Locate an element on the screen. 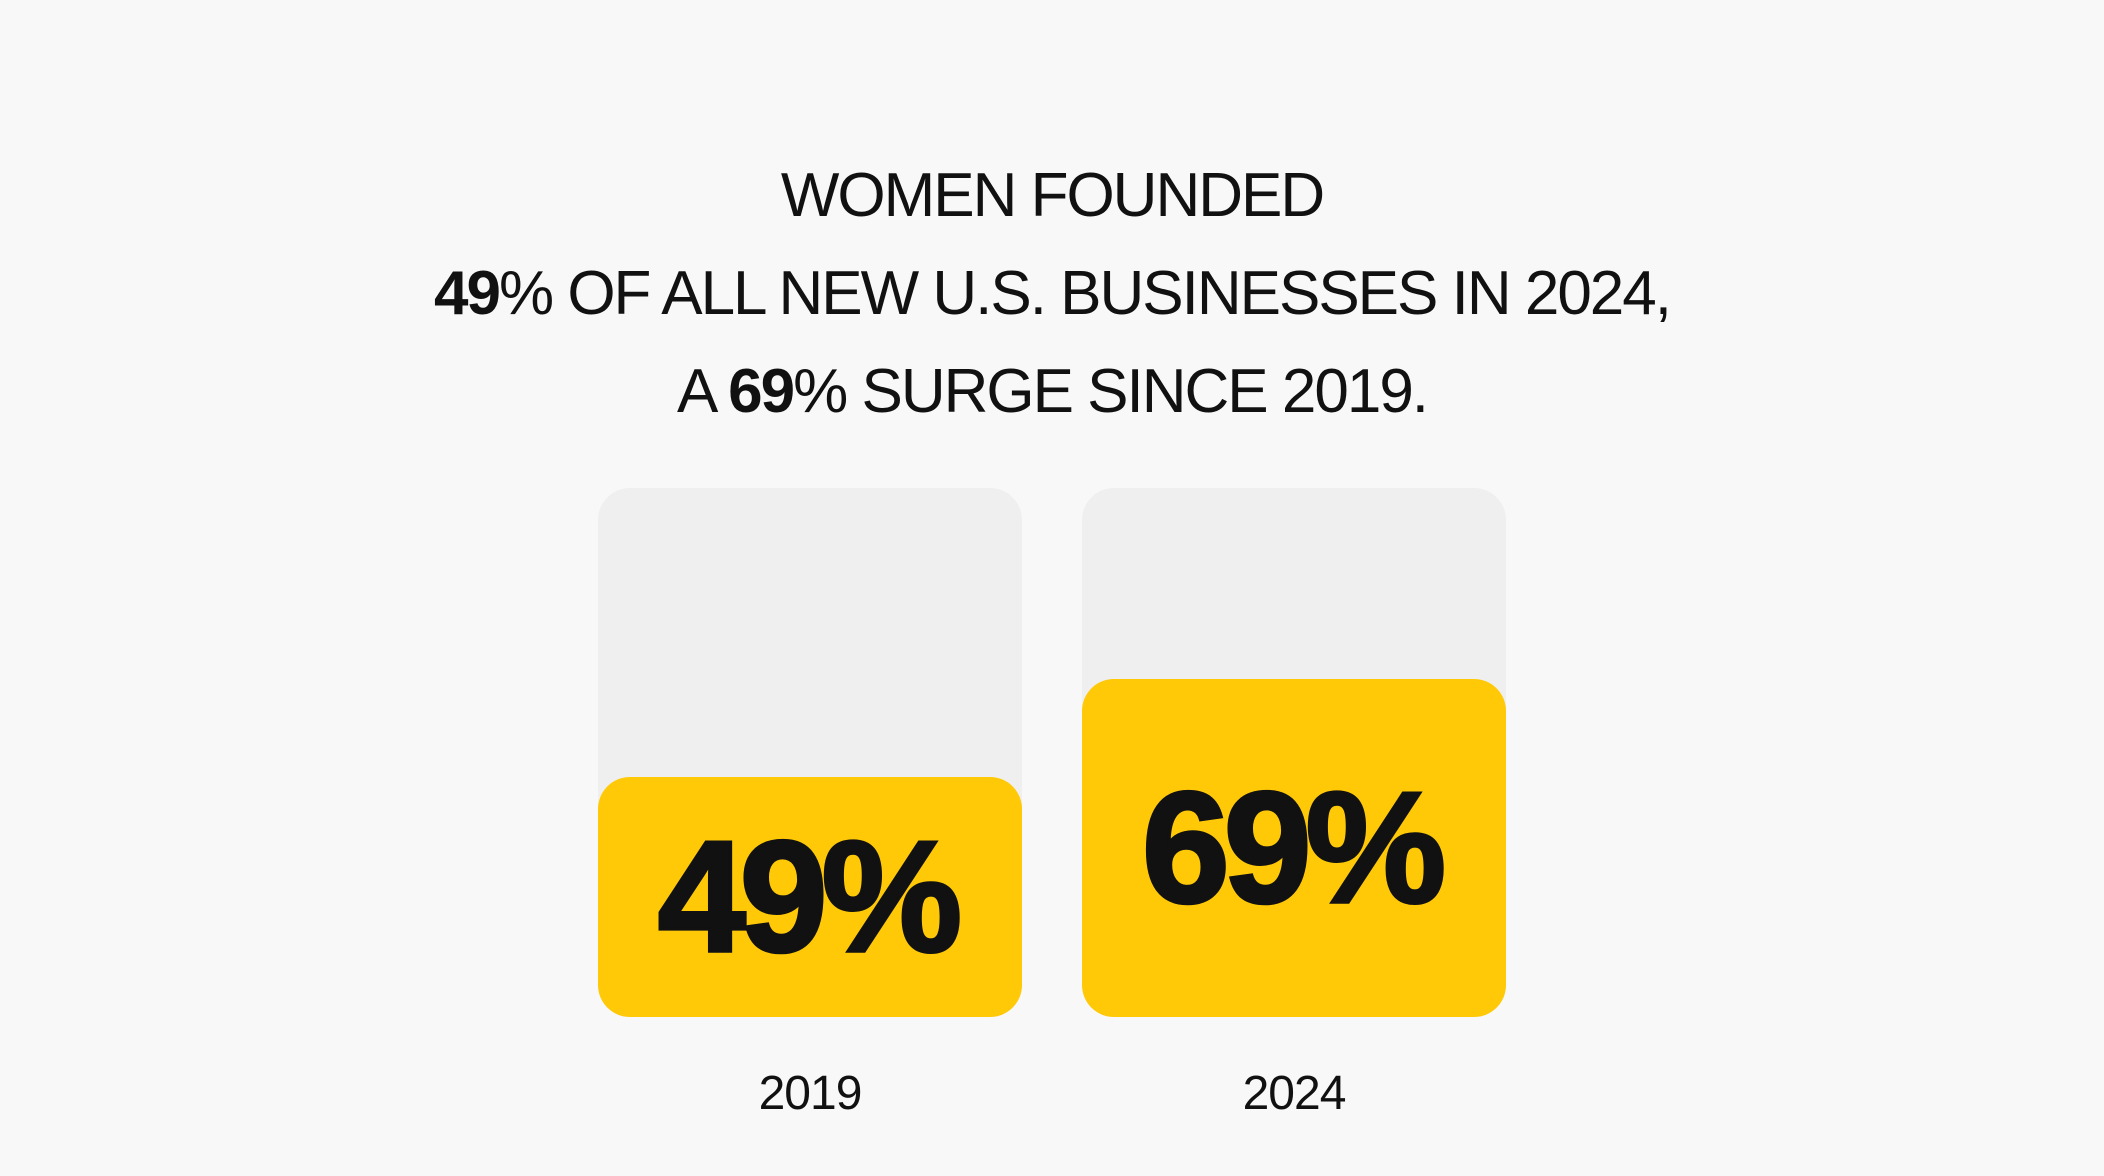 This screenshot has height=1176, width=2104. headline-line-2: 49% OF ALL NEW U.S. BUSINESSES IN 2024, is located at coordinates (1052, 294).